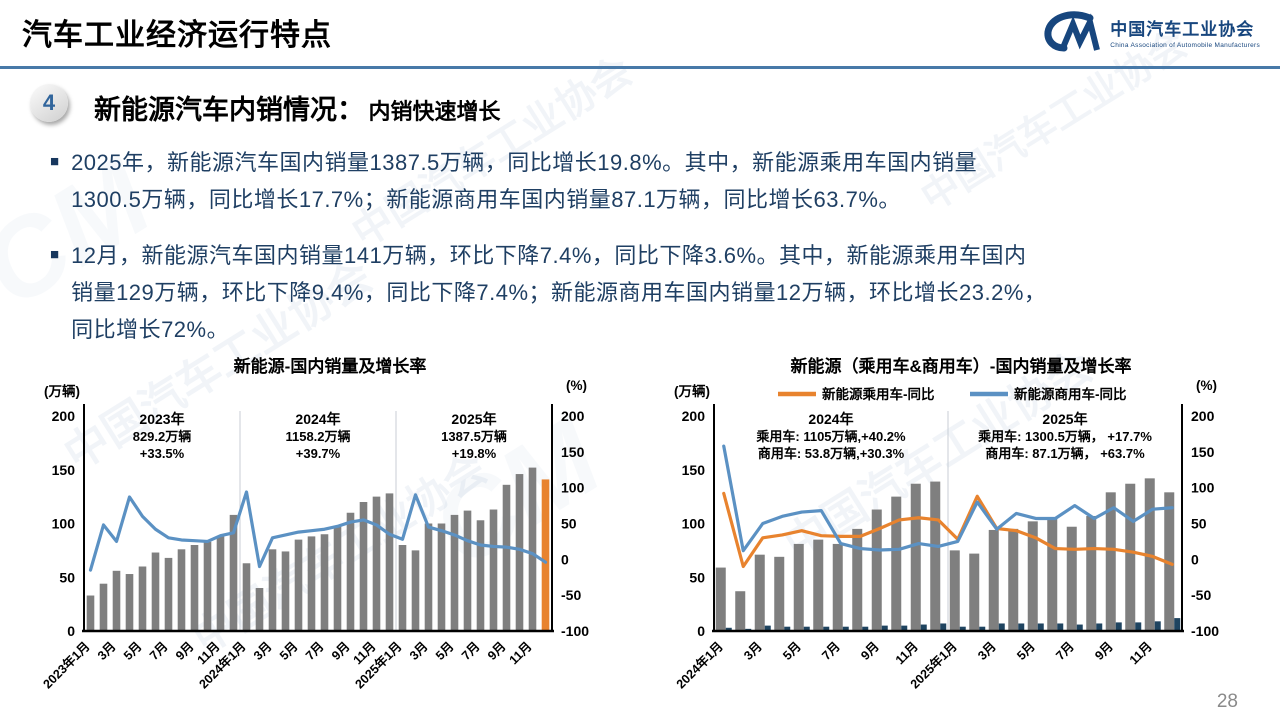 Image resolution: width=1280 pixels, height=719 pixels. Describe the element at coordinates (1227, 701) in the screenshot. I see `page-number: 28` at that location.